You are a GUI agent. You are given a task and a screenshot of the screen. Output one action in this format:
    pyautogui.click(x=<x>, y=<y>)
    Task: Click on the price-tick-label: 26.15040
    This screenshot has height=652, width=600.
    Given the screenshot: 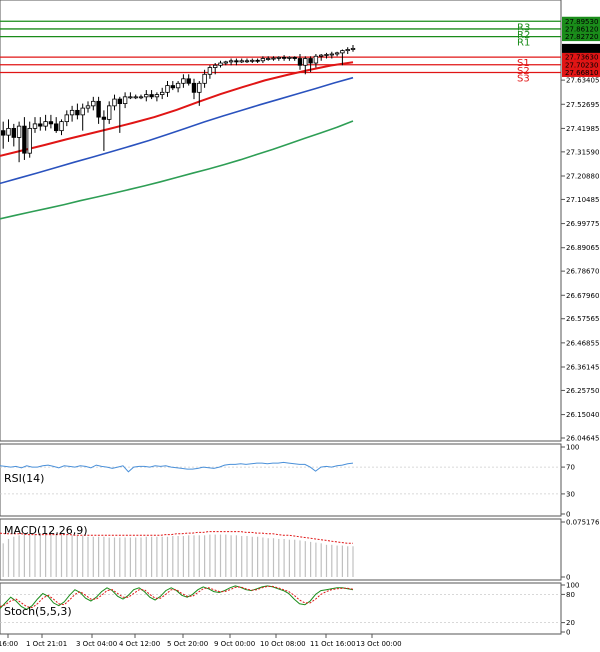 What is the action you would take?
    pyautogui.click(x=582, y=415)
    